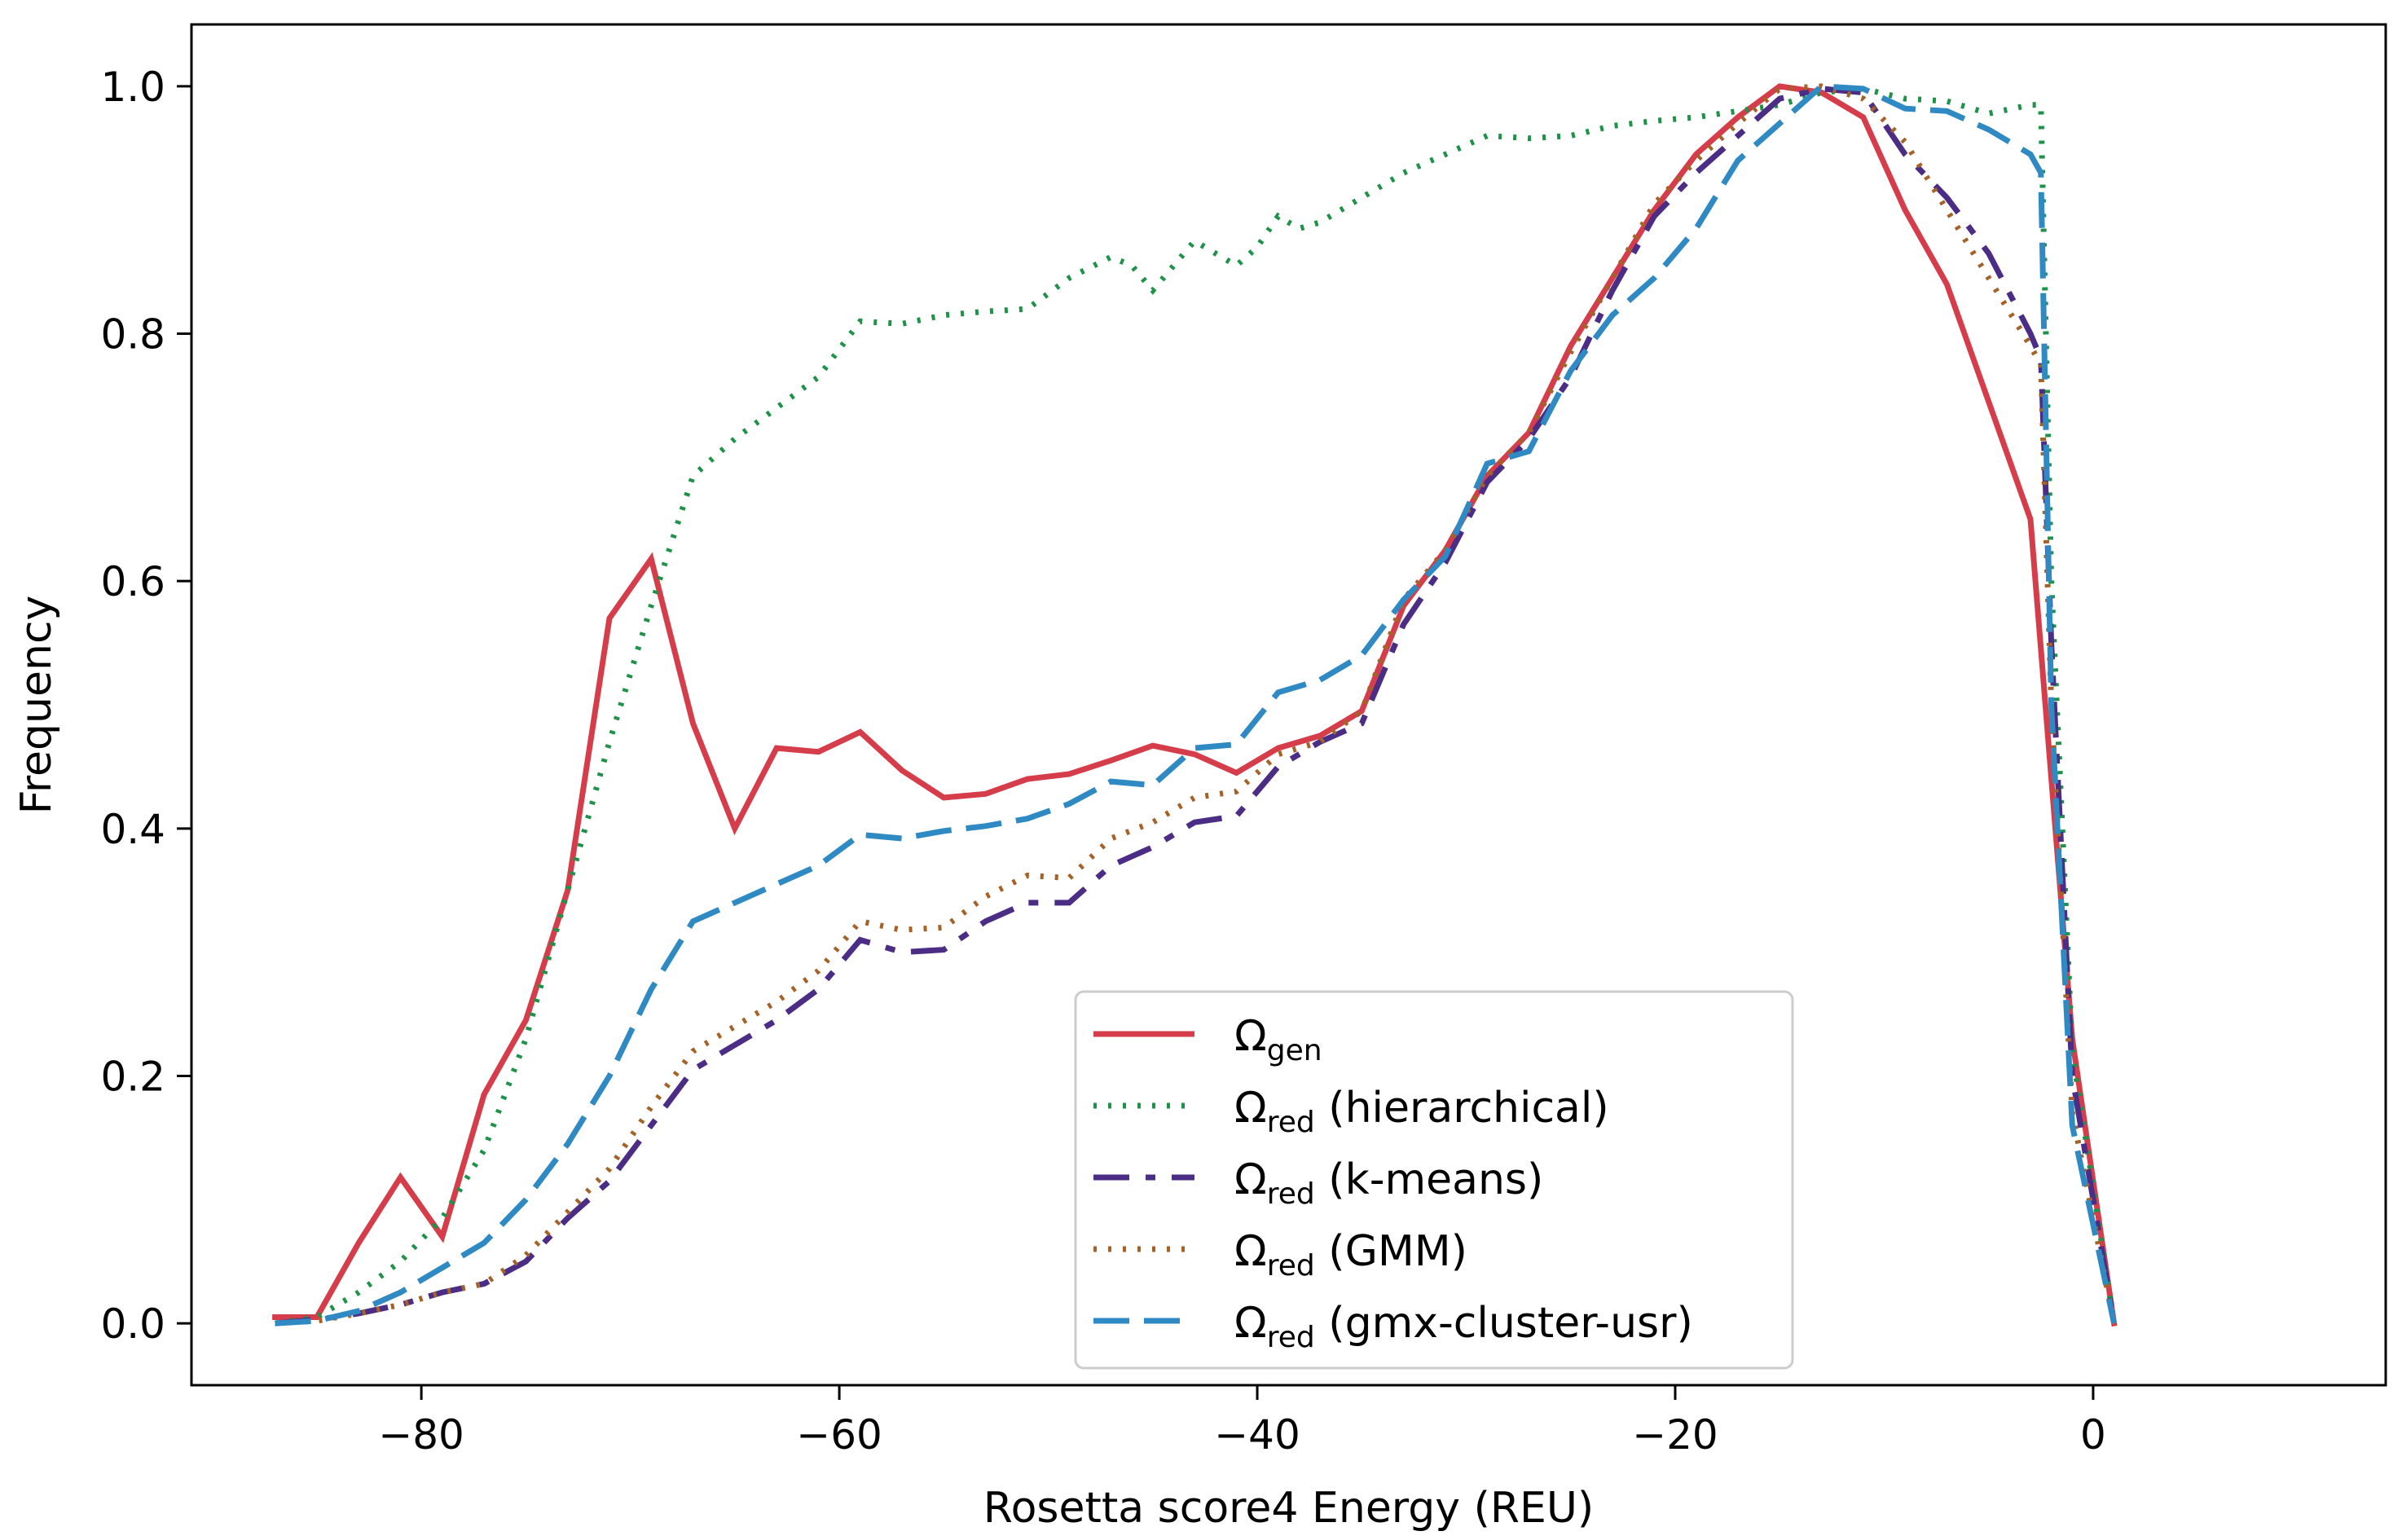 Image resolution: width=2402 pixels, height=1540 pixels. I want to click on y-tick-label: 0.0, so click(132, 1324).